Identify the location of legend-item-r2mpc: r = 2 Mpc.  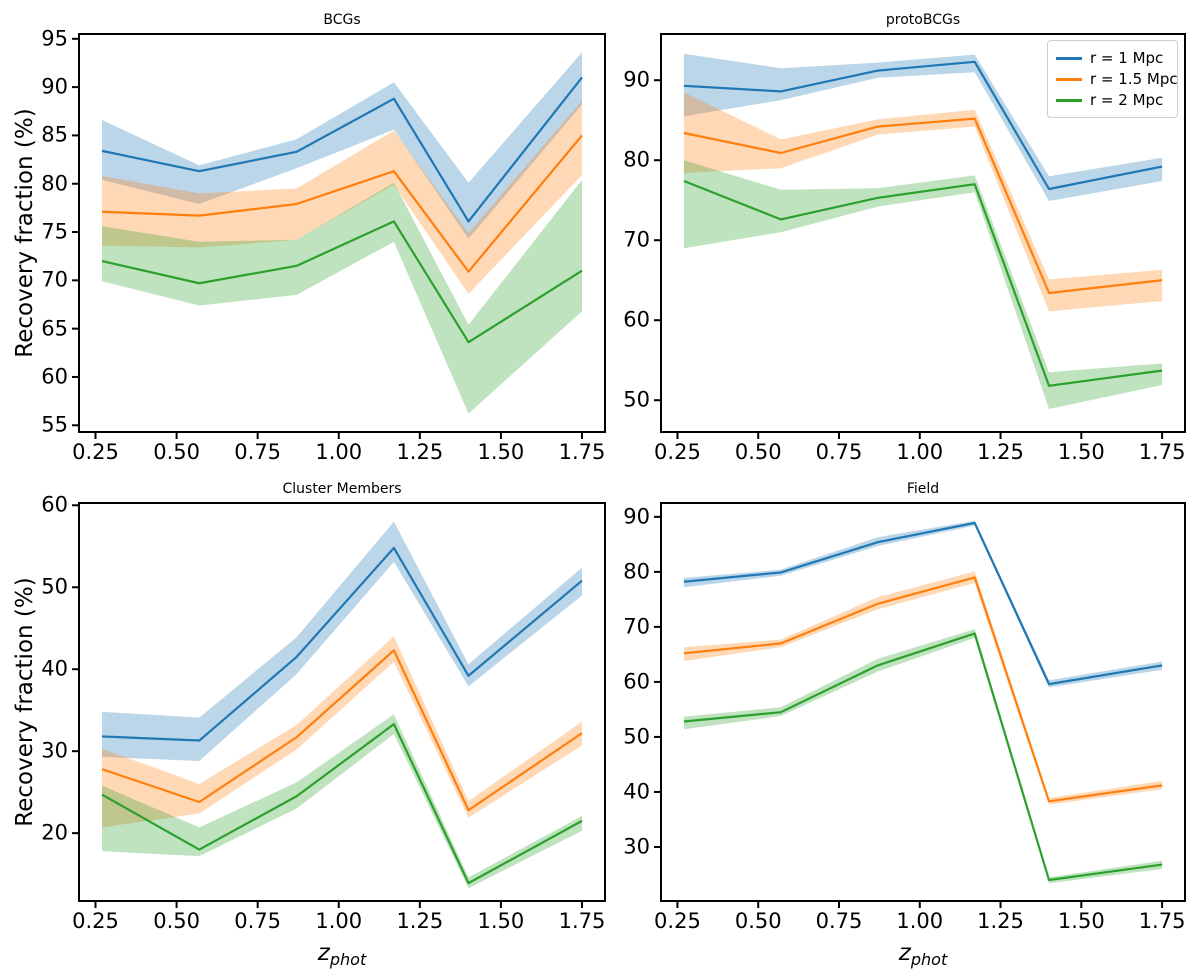
(1112, 100).